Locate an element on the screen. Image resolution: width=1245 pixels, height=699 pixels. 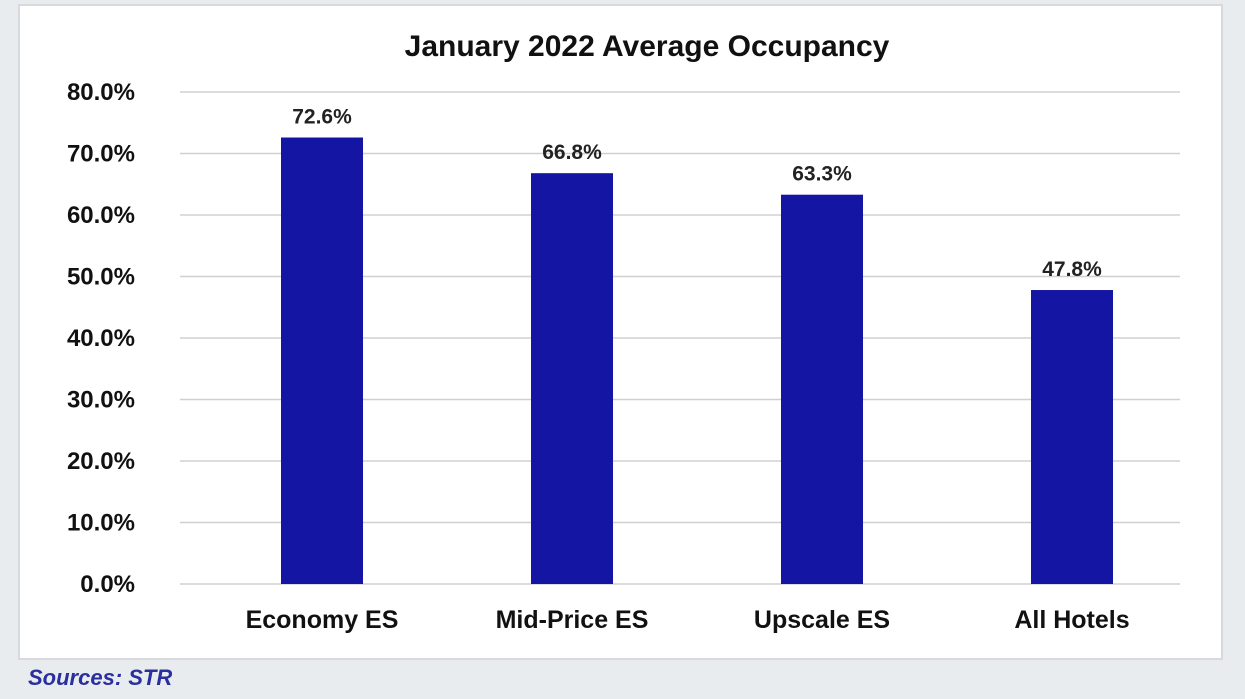
data-label: 63.3% is located at coordinates (822, 174).